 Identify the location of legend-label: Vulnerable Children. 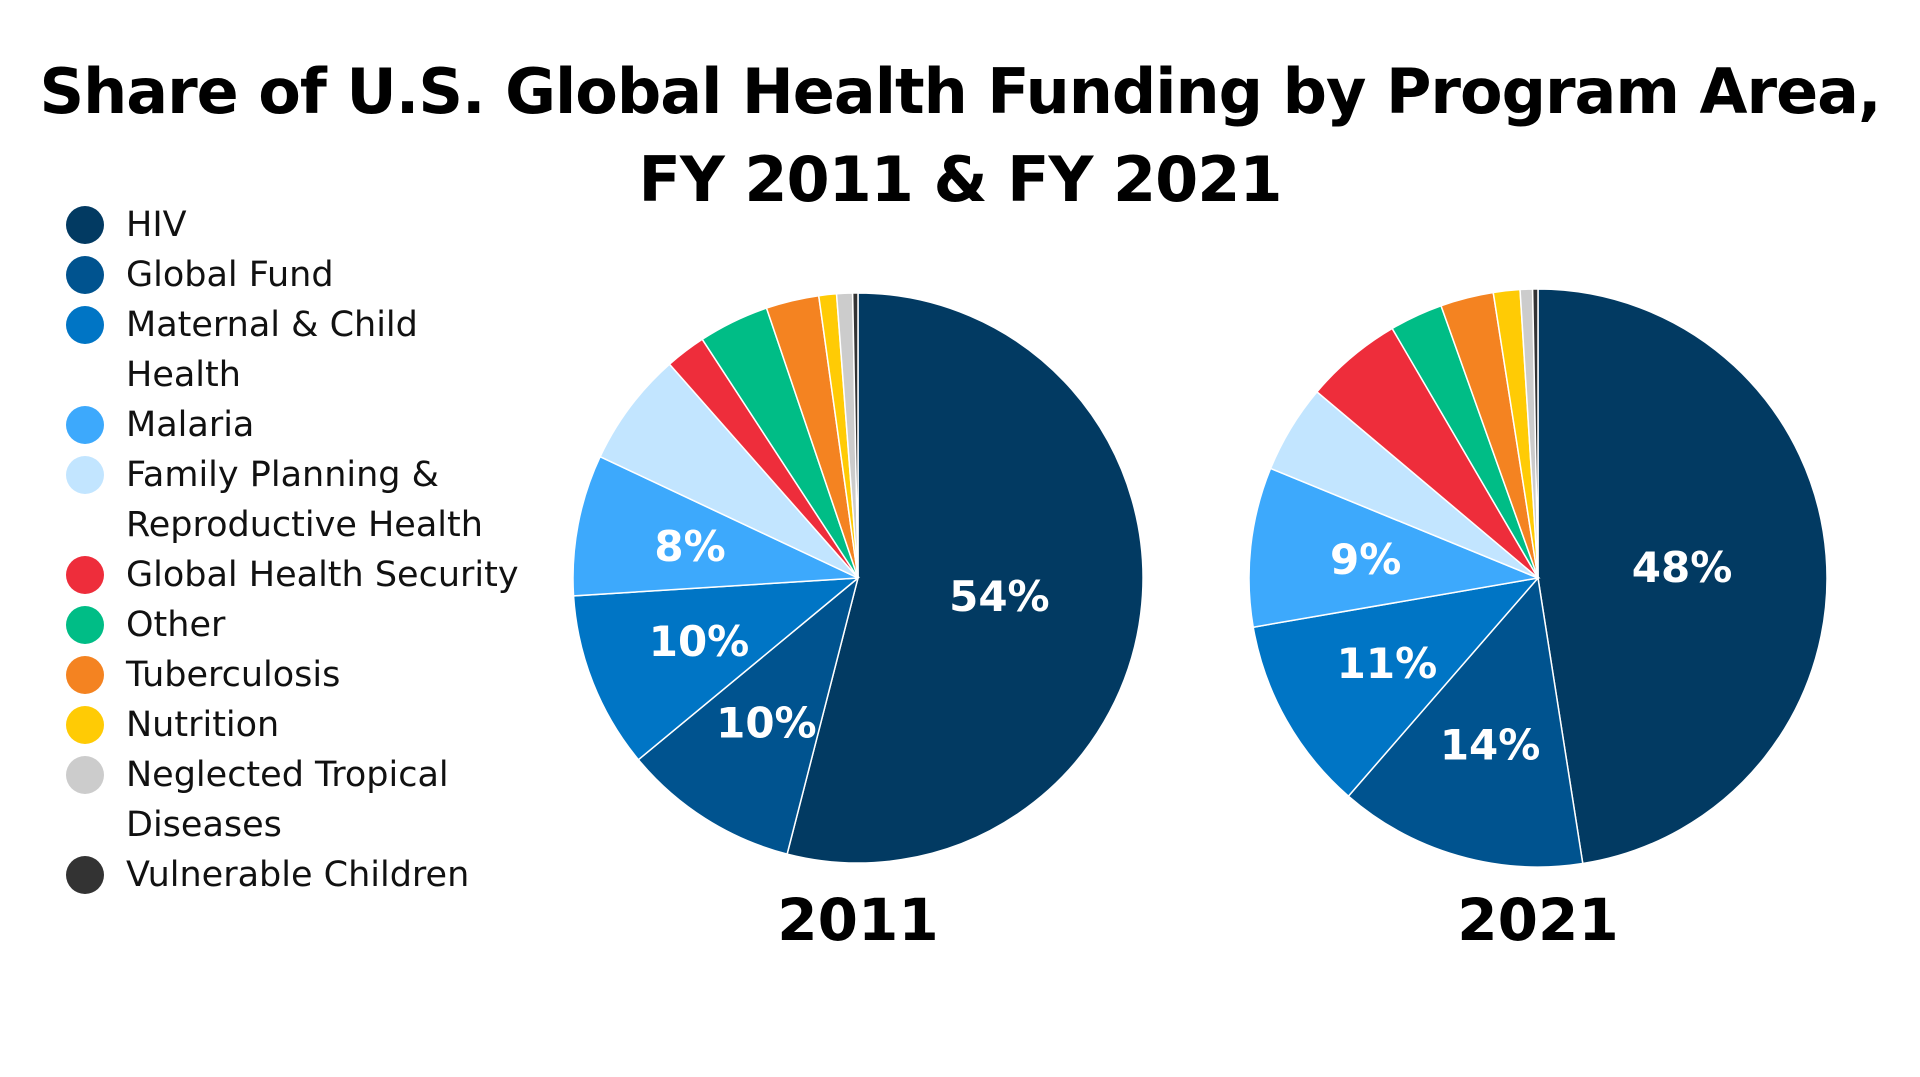
(298, 875).